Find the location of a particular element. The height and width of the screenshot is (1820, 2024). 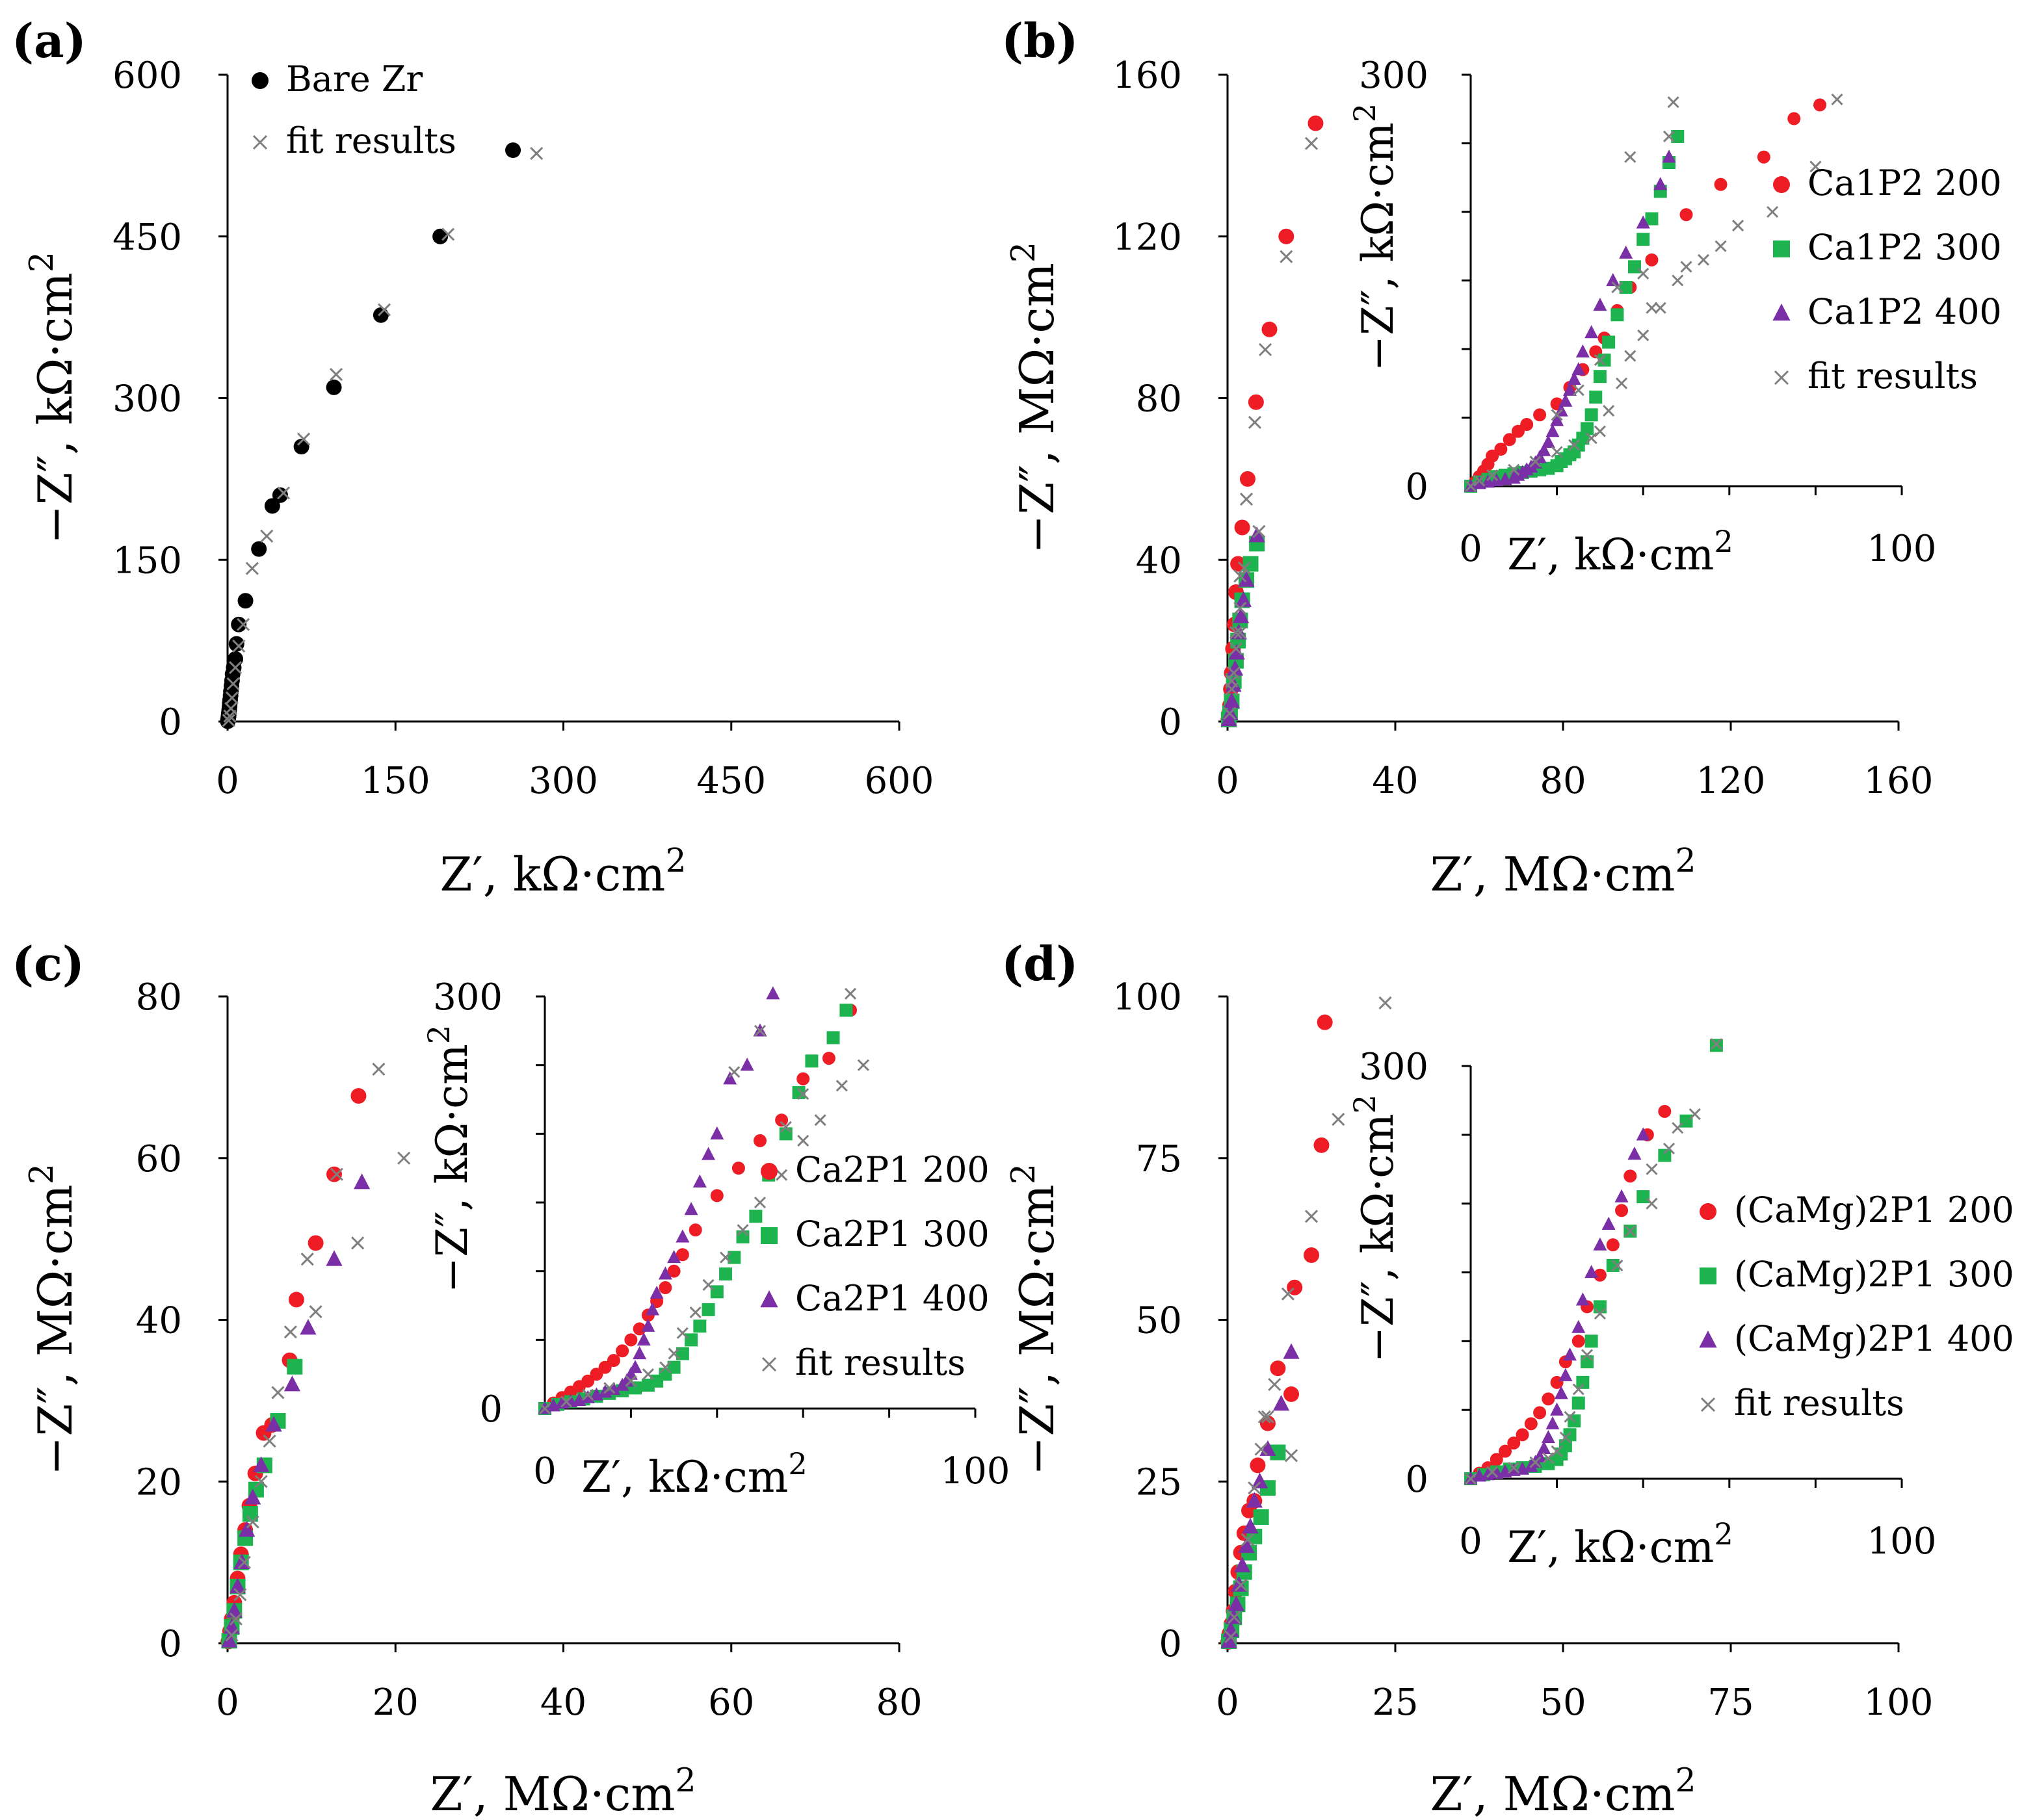

panel-label: (d) is located at coordinates (1039, 964).